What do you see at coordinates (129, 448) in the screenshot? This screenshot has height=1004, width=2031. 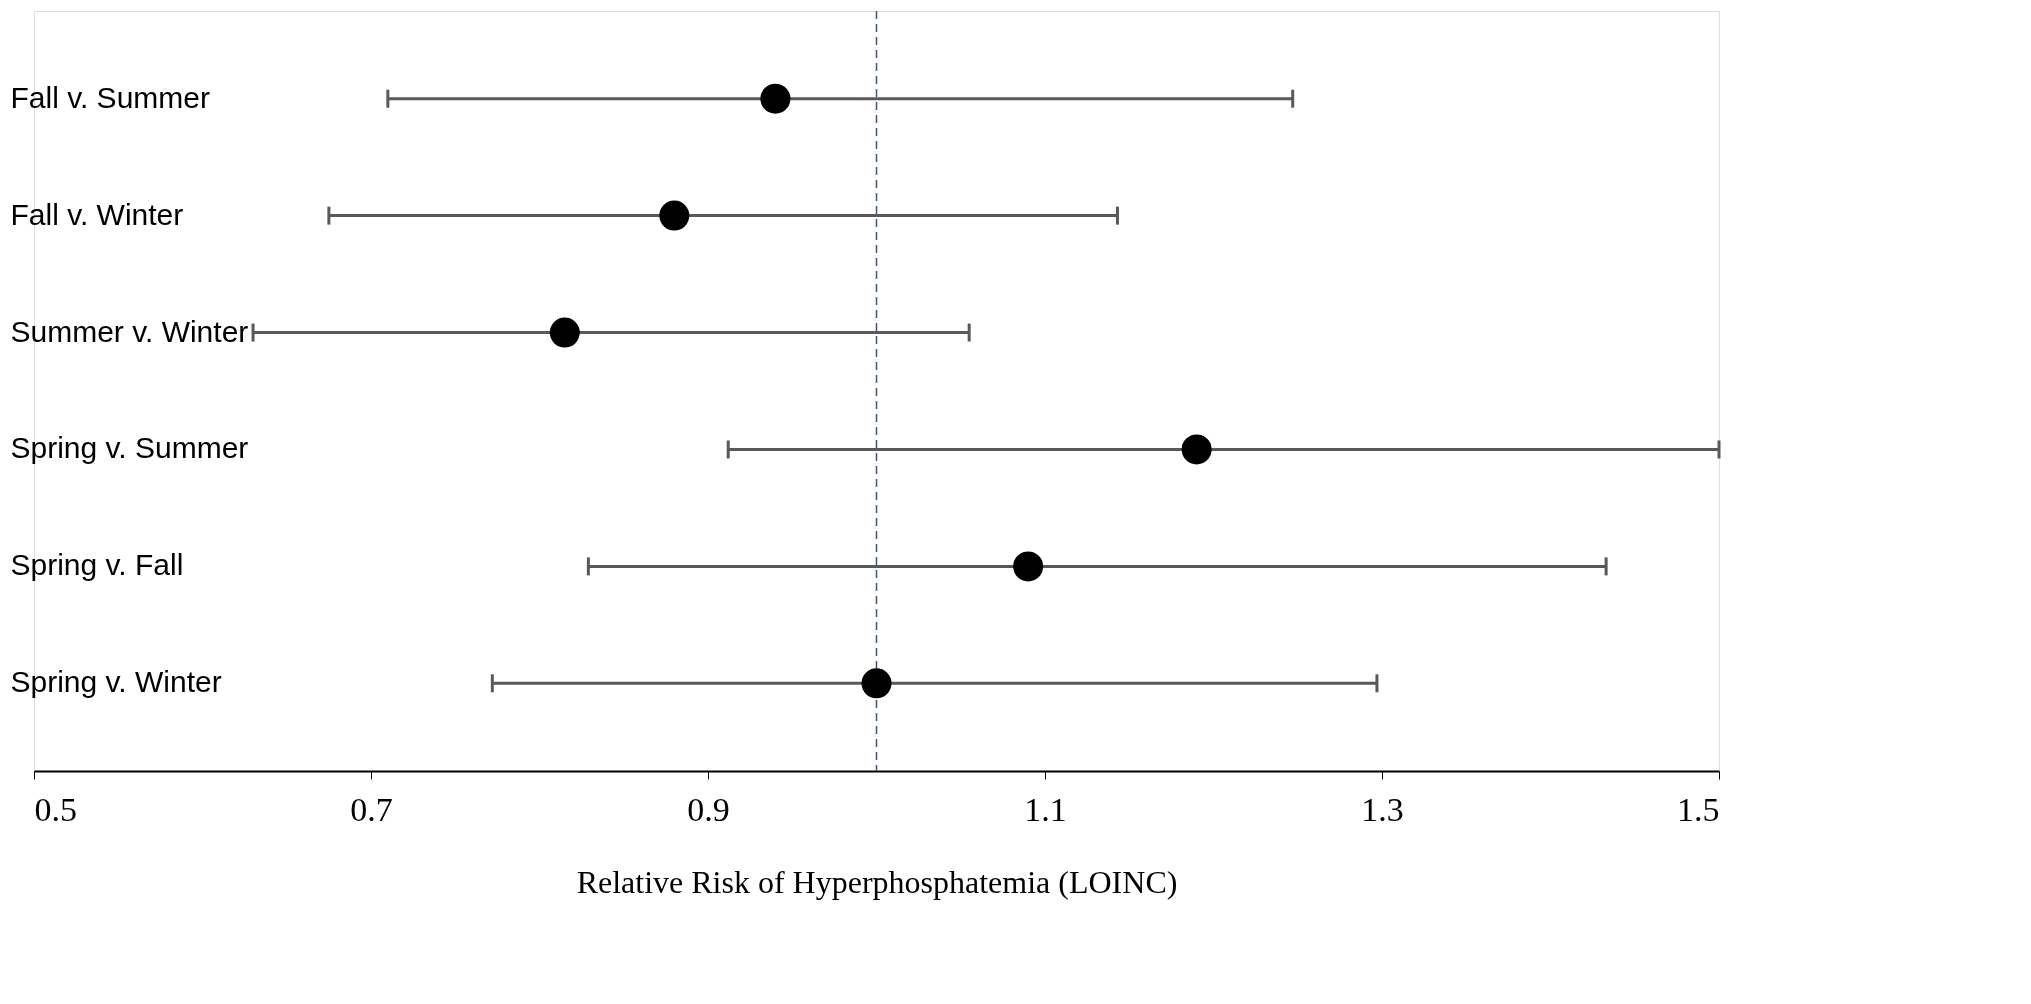 I see `y-tick-label: Spring v. Summer` at bounding box center [129, 448].